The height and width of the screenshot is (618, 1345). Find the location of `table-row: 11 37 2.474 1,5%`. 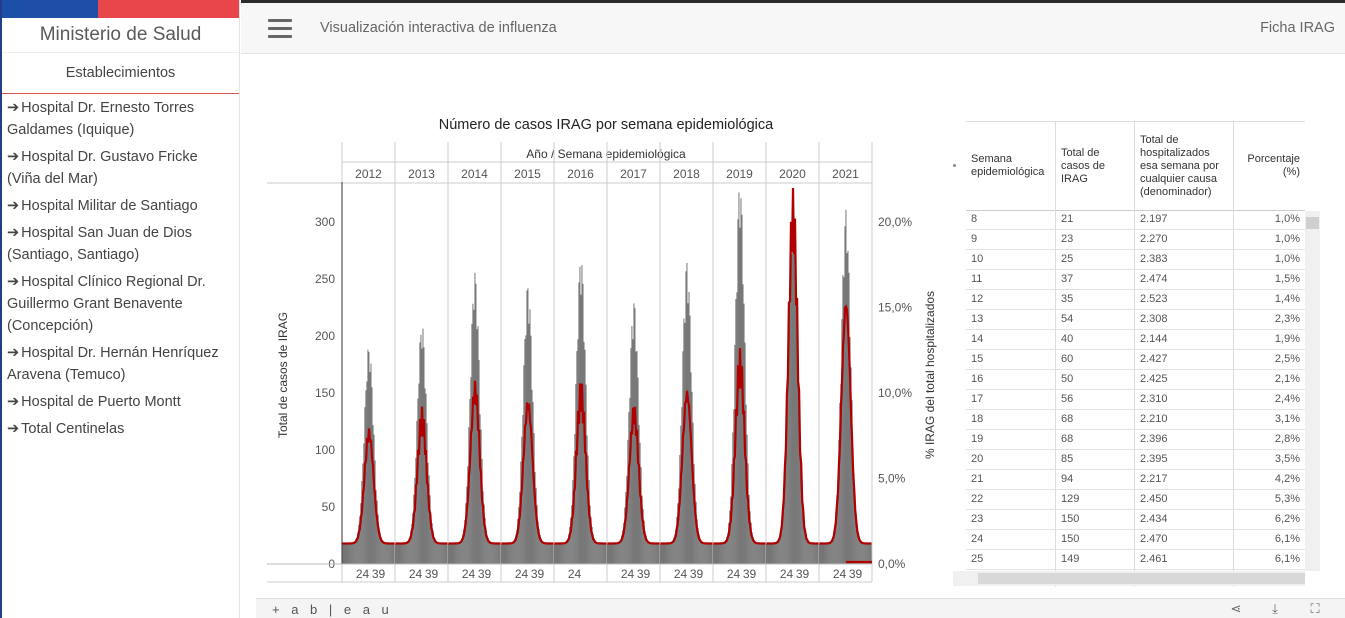

table-row: 11 37 2.474 1,5% is located at coordinates (1135, 280).